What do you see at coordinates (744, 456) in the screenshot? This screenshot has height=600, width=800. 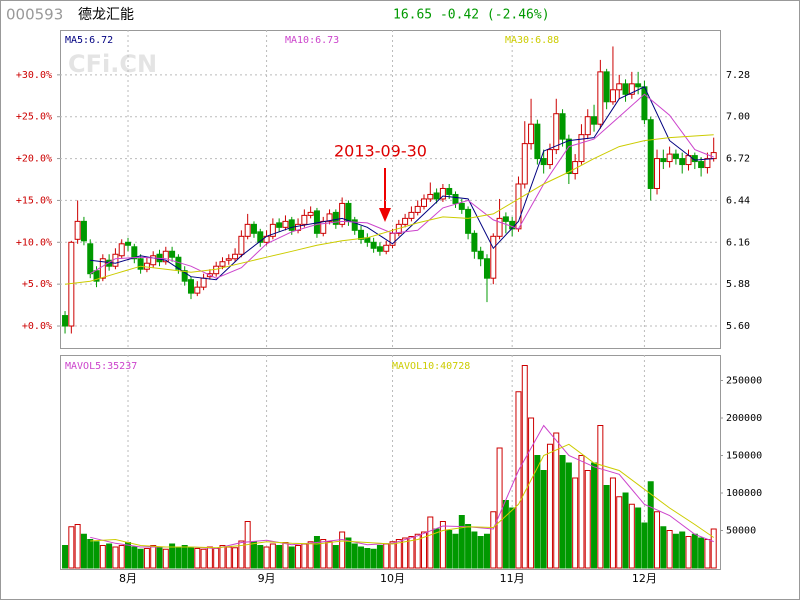 I see `y-tick-label: 150000` at bounding box center [744, 456].